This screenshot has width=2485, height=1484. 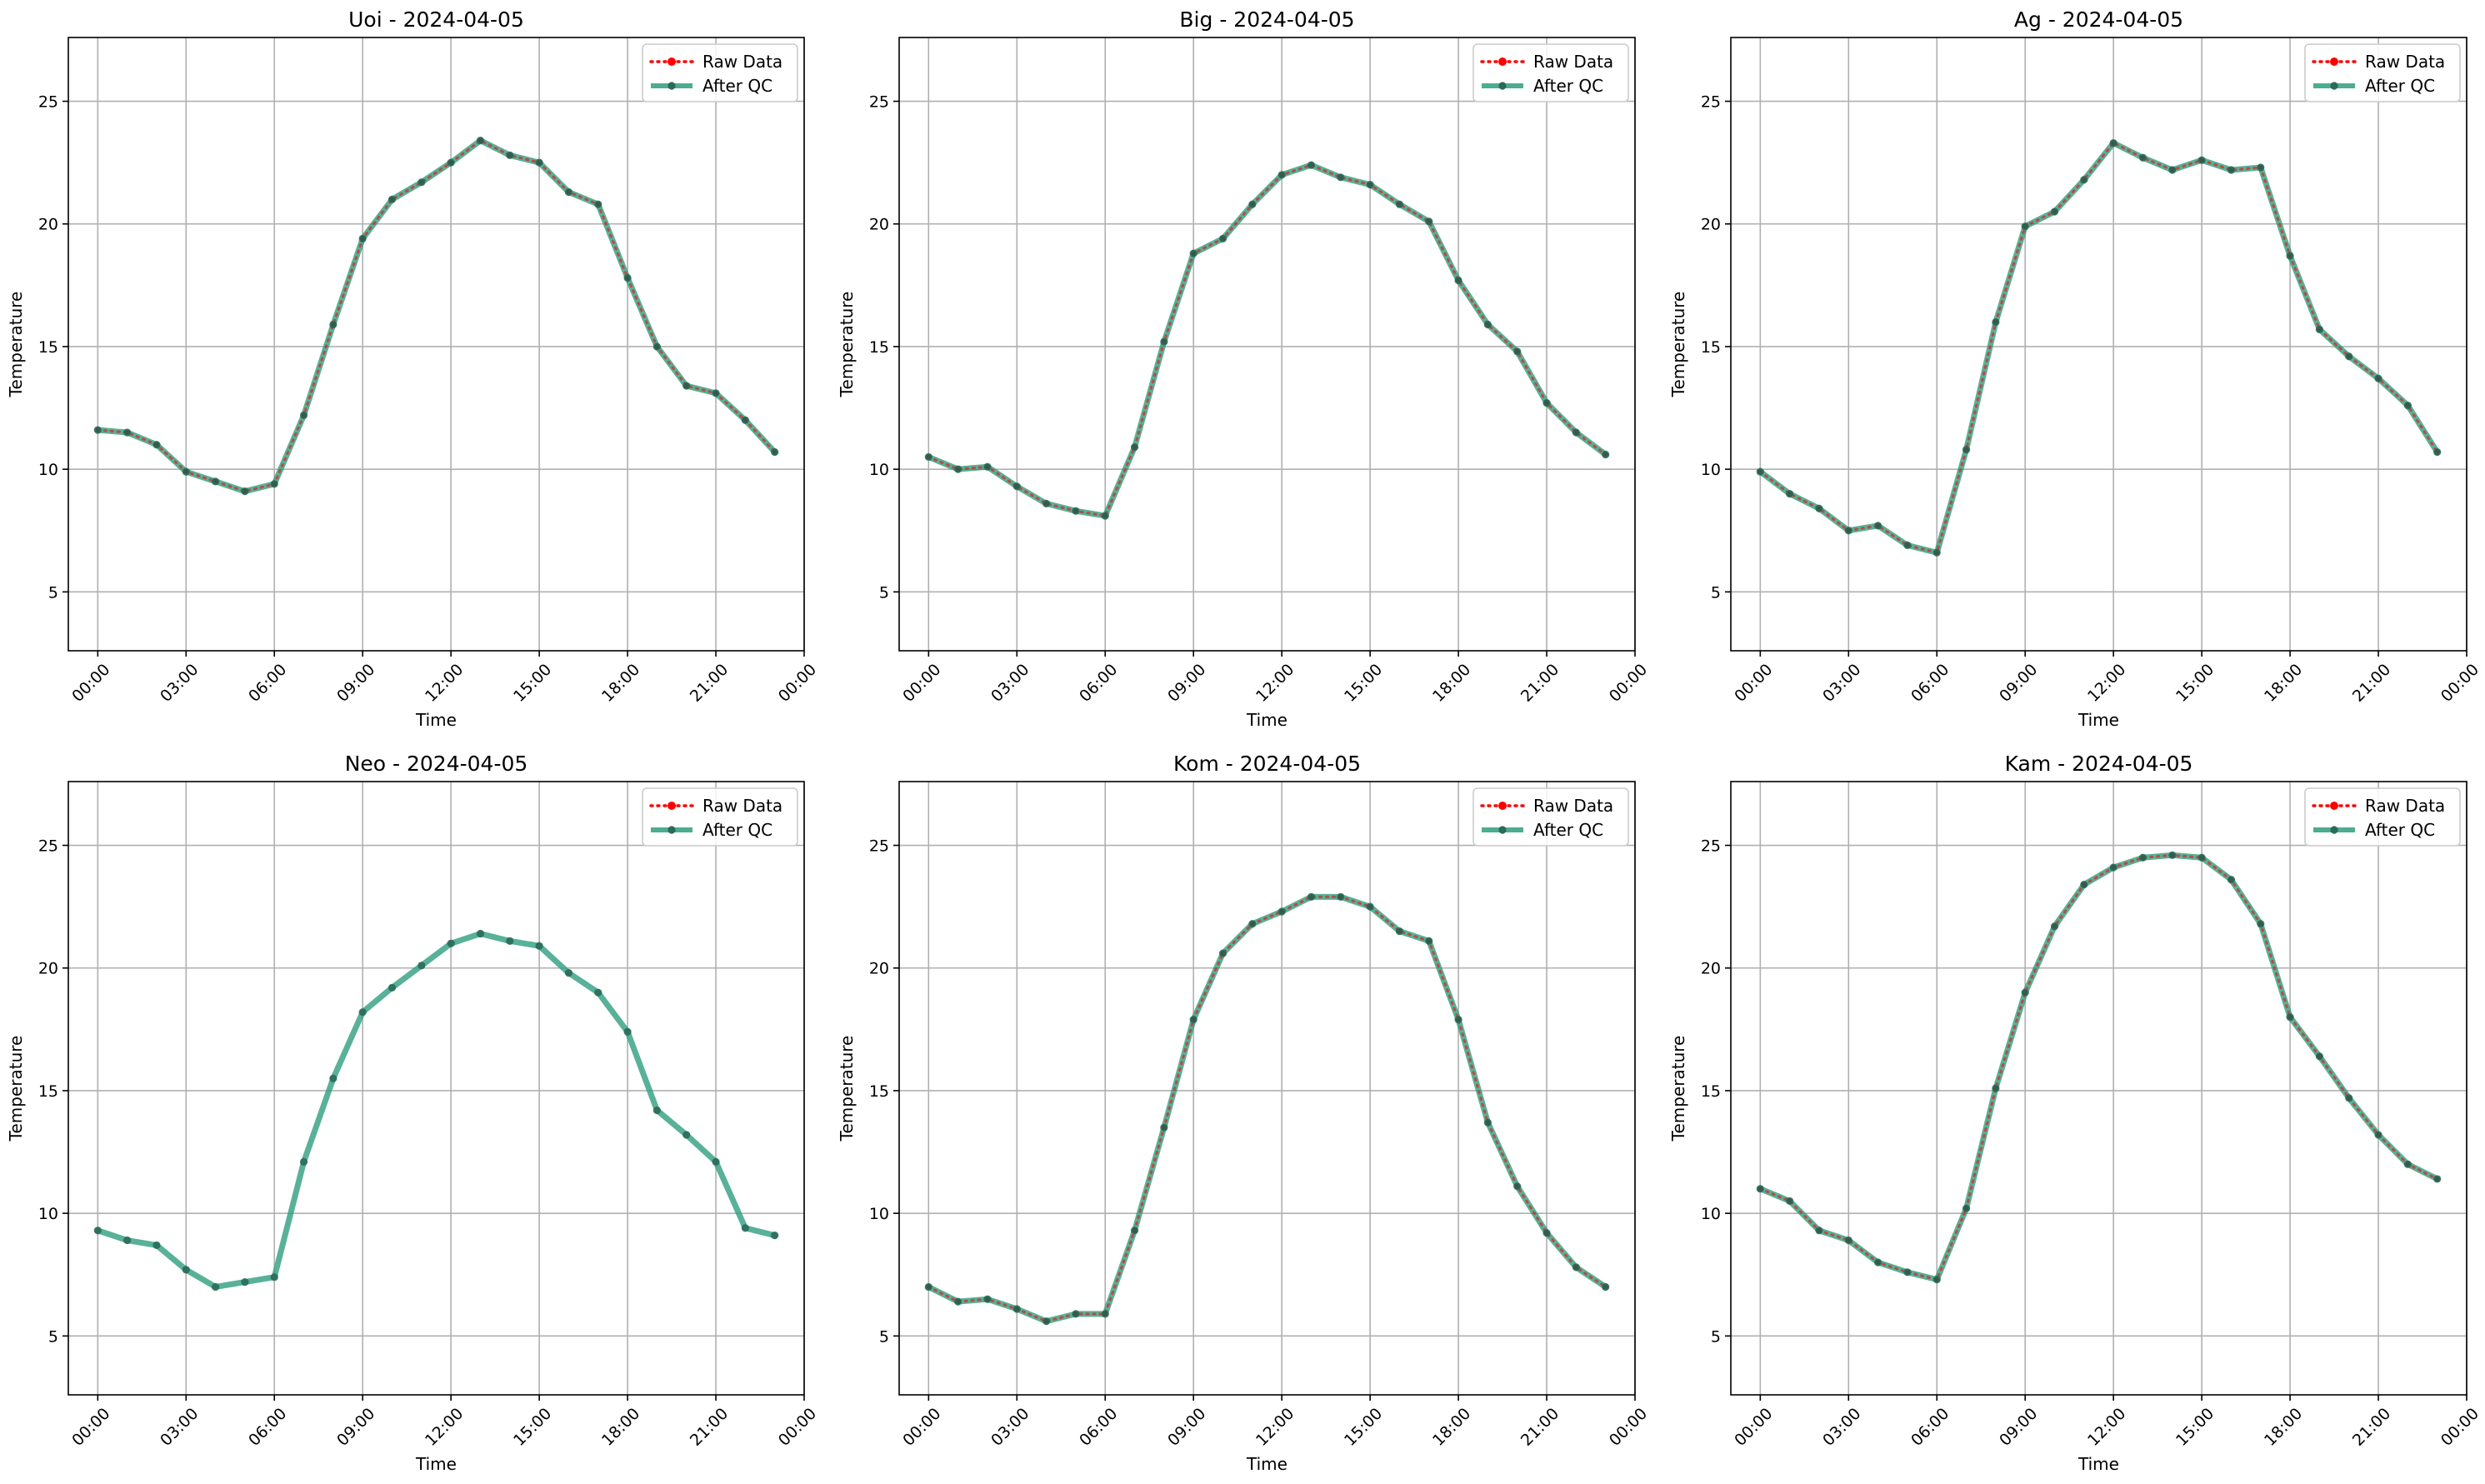 I want to click on x-tick-label: 18:00, so click(x=620, y=683).